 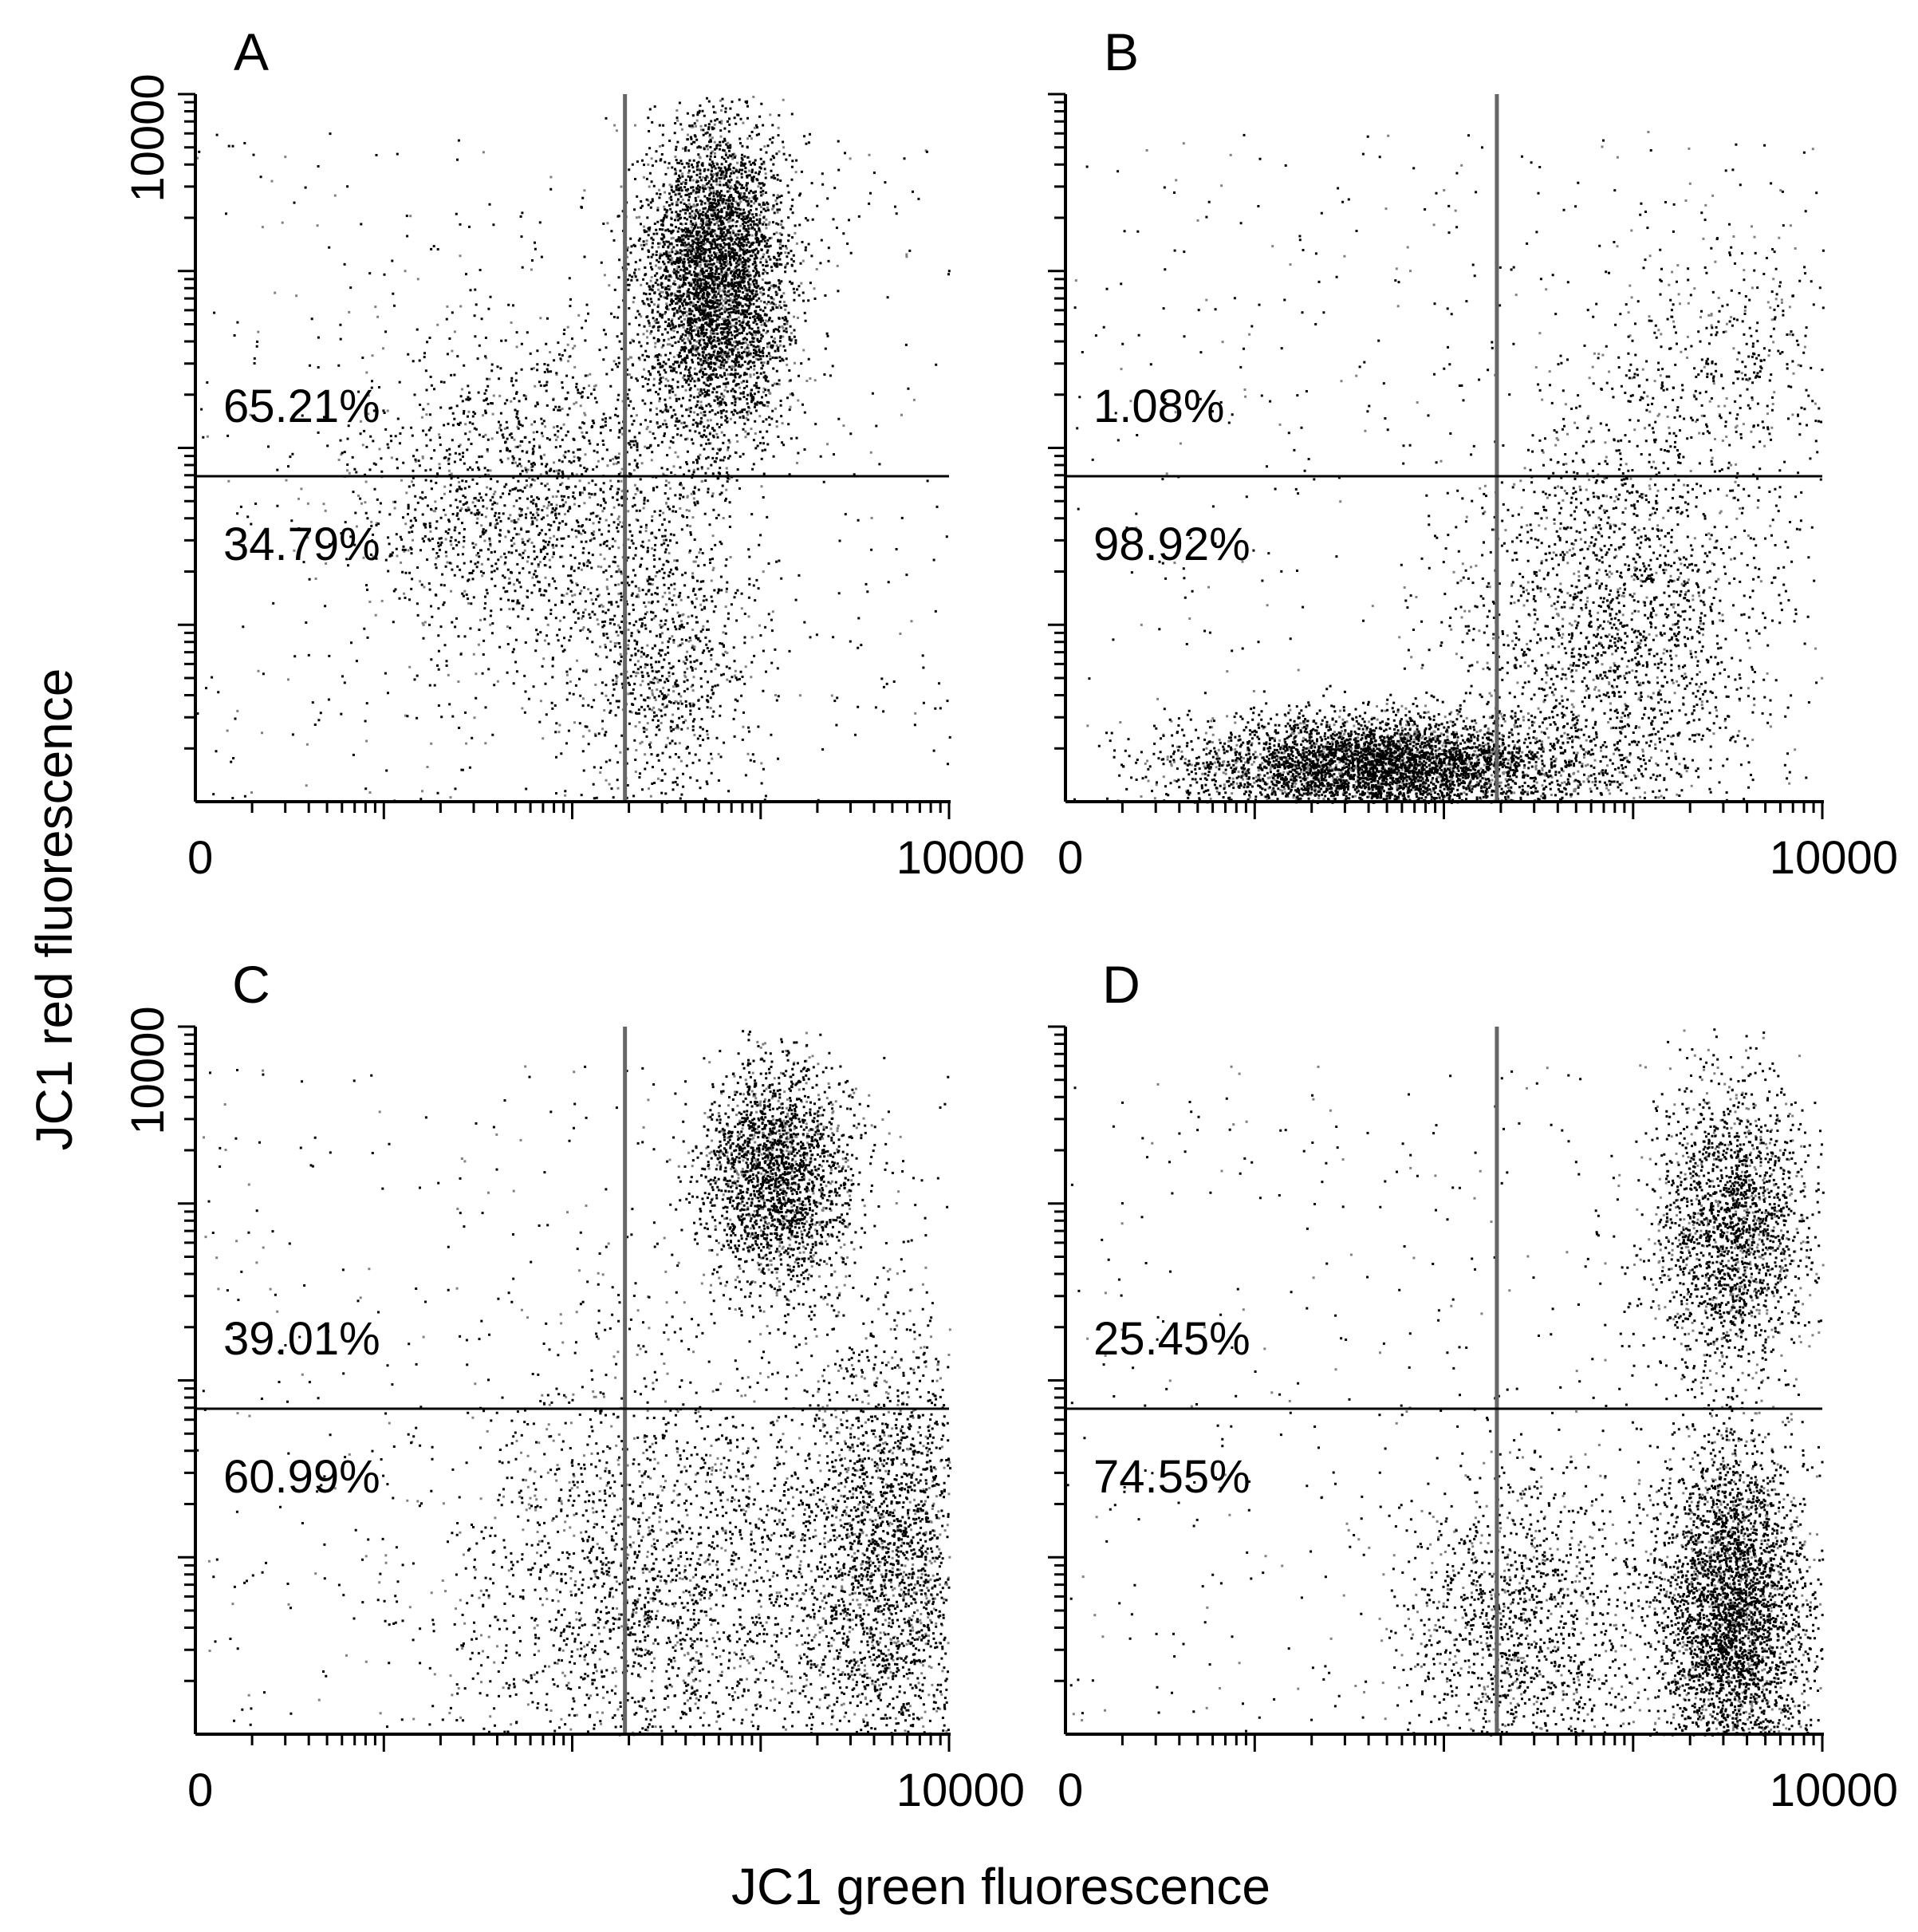 What do you see at coordinates (55, 910) in the screenshot?
I see `y-axis-label: JC1 red fluorescence` at bounding box center [55, 910].